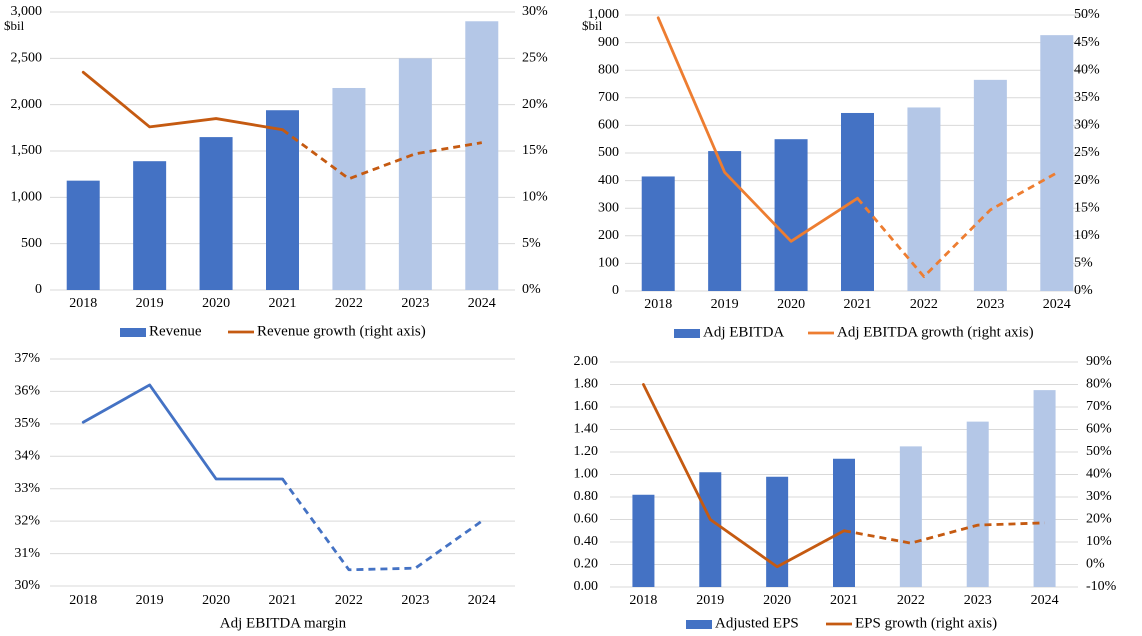  I want to click on y-right-tick-label: 35%, so click(1087, 97).